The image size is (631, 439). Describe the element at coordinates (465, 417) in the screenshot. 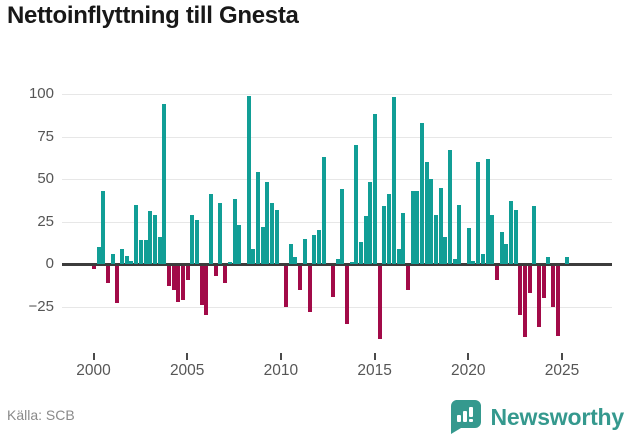

I see `bar-chart-pin-icon` at that location.